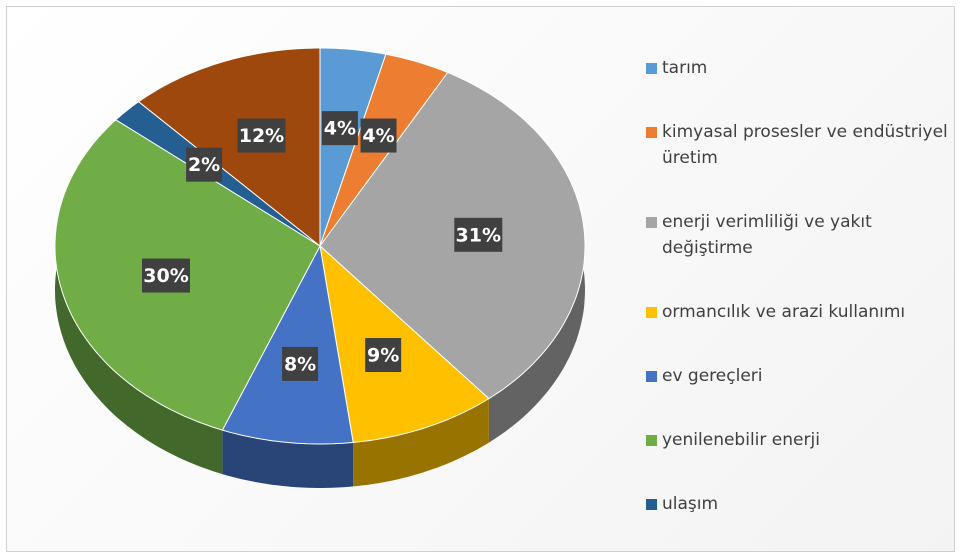 The image size is (961, 558). I want to click on data-label: 30%, so click(165, 276).